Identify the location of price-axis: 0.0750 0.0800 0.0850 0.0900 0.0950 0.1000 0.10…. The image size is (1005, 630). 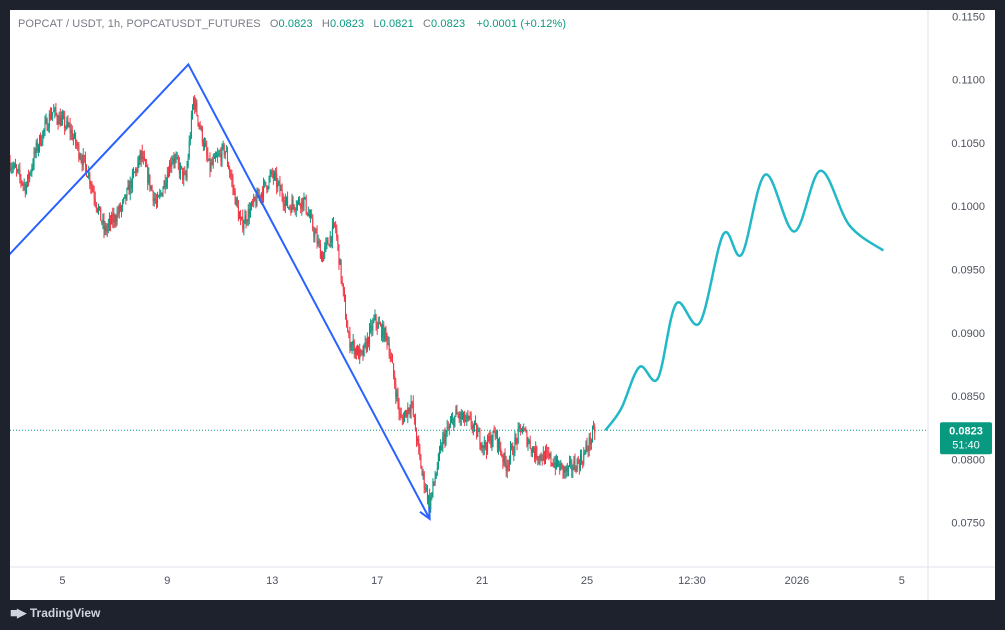
(968, 270).